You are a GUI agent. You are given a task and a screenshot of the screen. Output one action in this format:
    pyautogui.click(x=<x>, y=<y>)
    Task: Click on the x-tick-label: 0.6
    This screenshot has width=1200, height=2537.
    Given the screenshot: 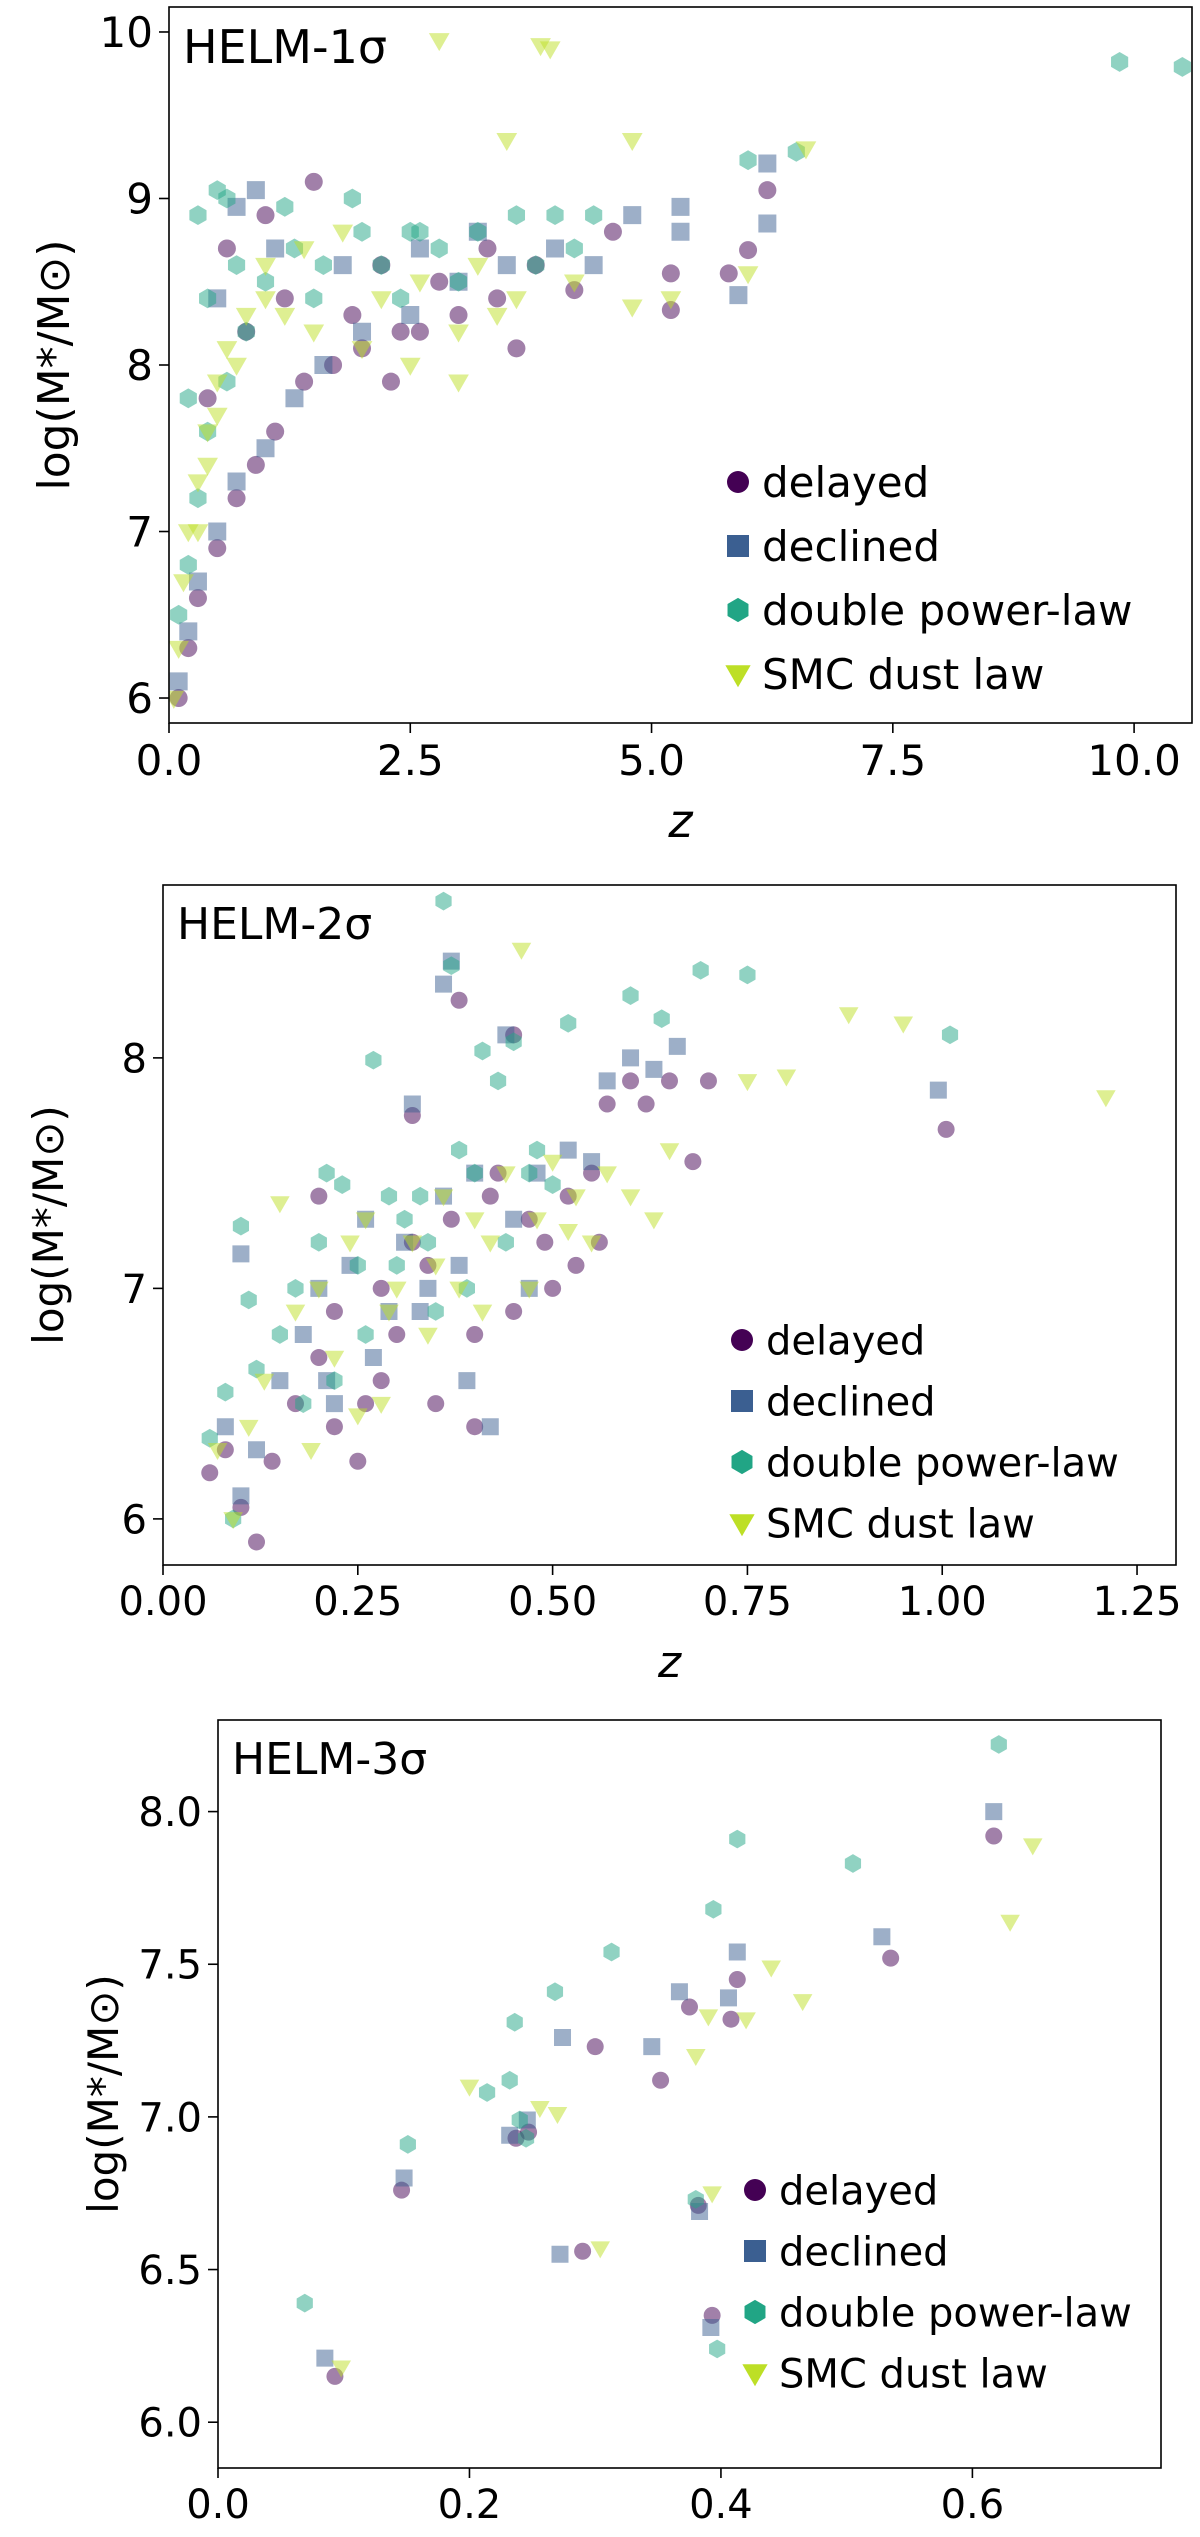 What is the action you would take?
    pyautogui.click(x=973, y=2505)
    